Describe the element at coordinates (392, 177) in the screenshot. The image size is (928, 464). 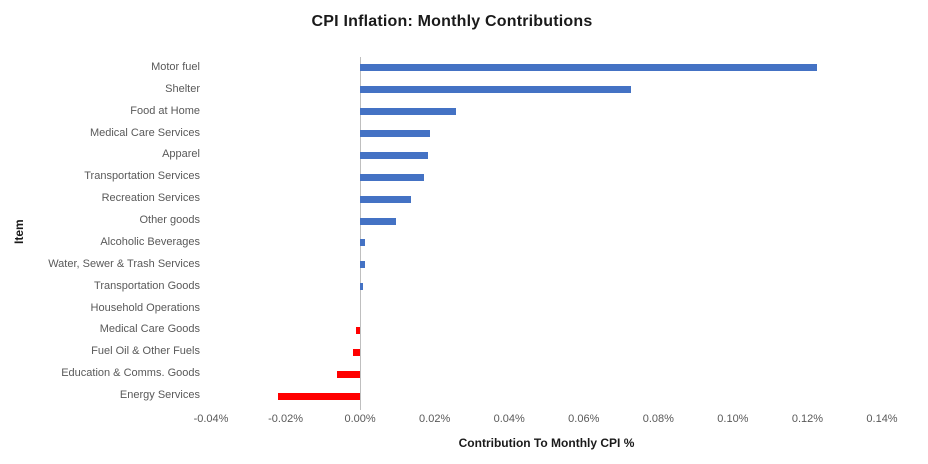
I see `bar-transportation-services` at that location.